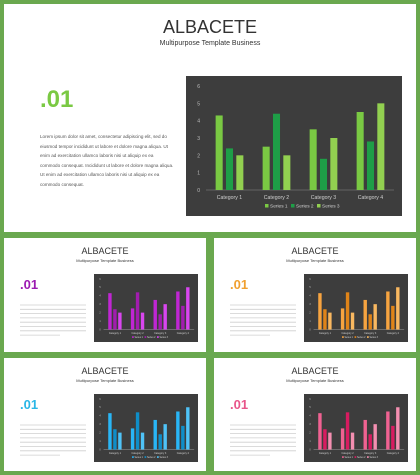 The image size is (420, 475). What do you see at coordinates (323, 198) in the screenshot?
I see `main-chart-category-label: Category 3` at bounding box center [323, 198].